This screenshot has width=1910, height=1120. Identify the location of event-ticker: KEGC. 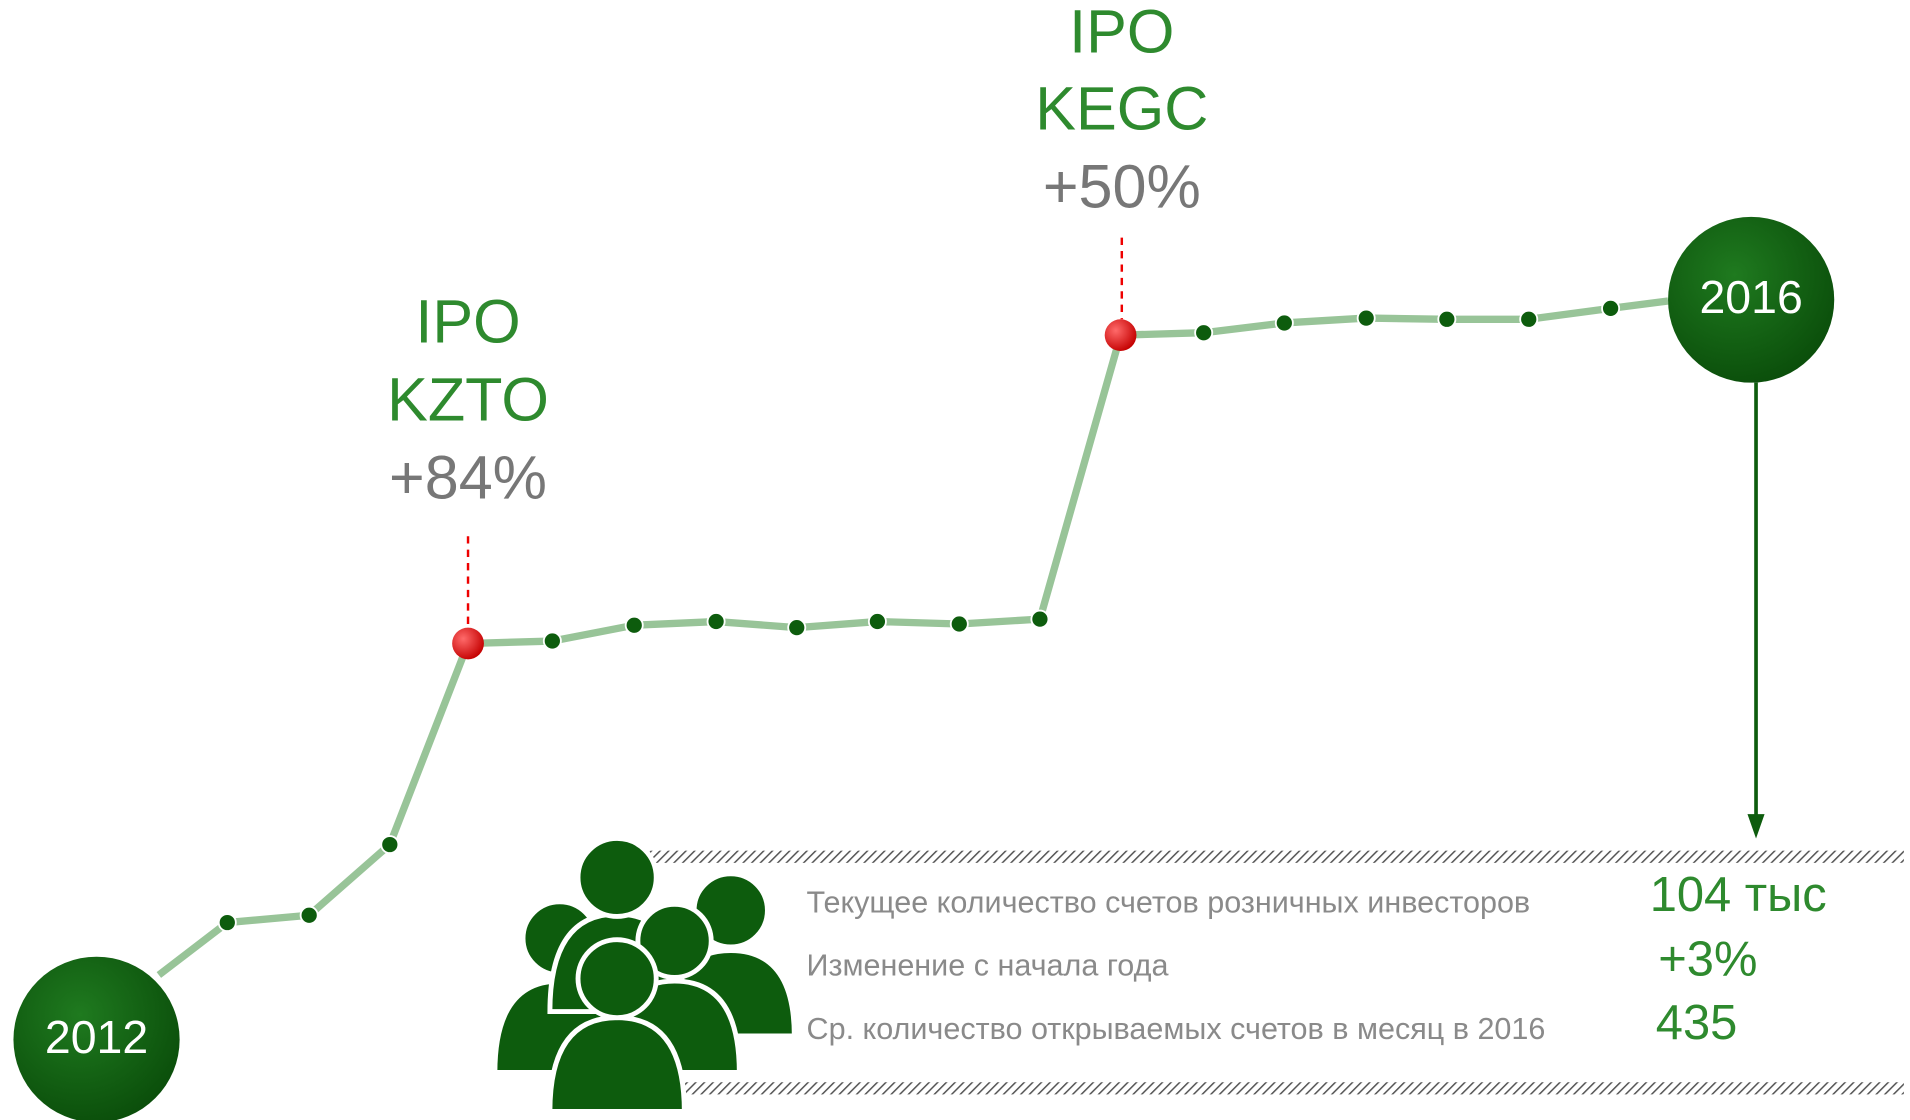
(1121, 109).